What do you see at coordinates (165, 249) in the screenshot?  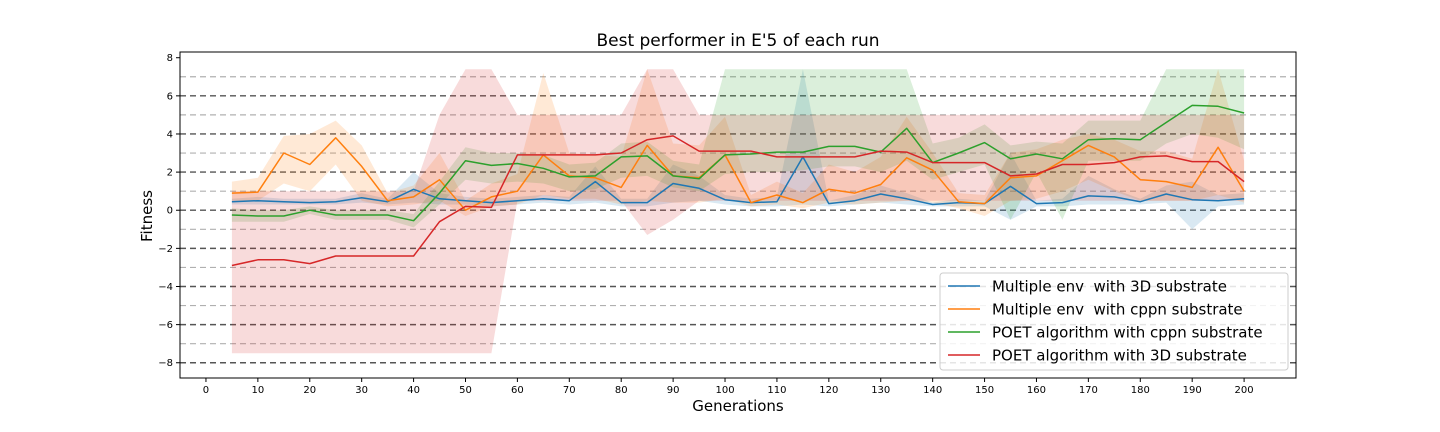 I see `y-tick-label: −2` at bounding box center [165, 249].